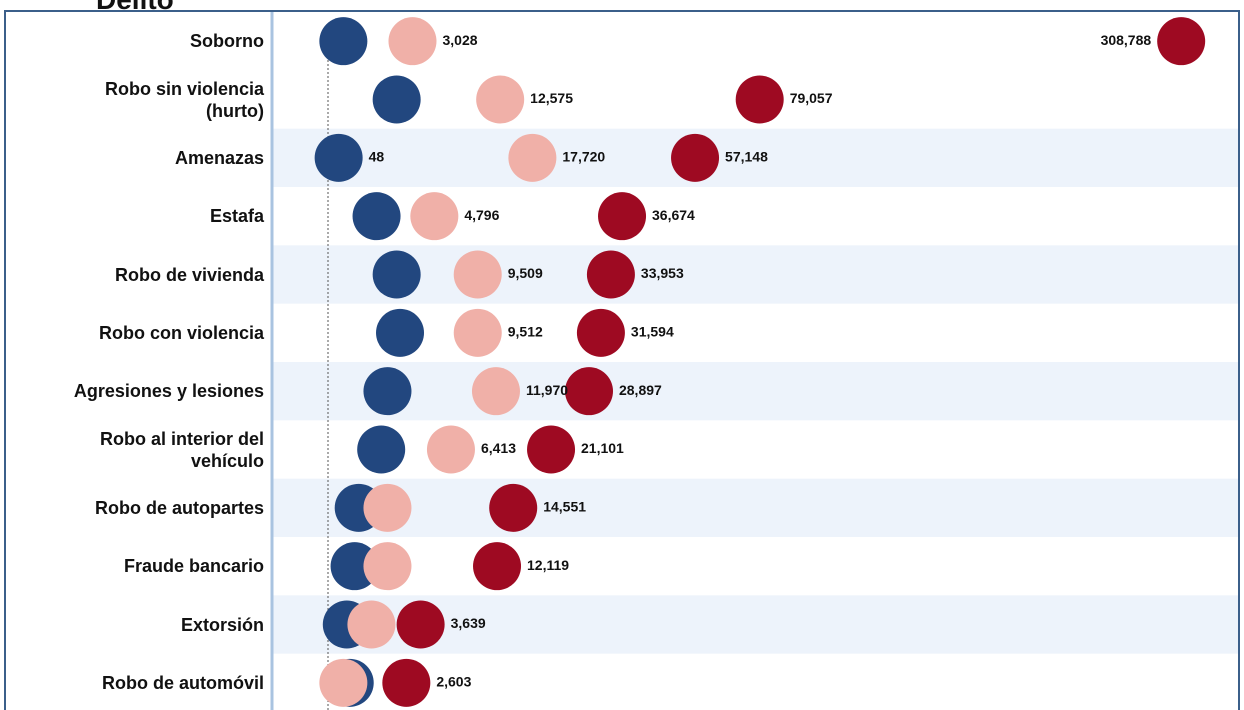  What do you see at coordinates (227, 41) in the screenshot?
I see `category-label: Soborno` at bounding box center [227, 41].